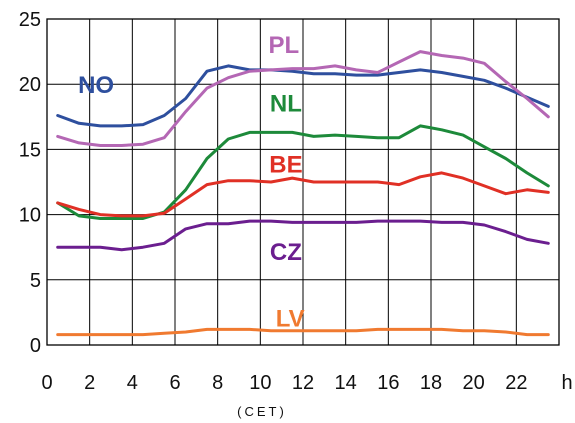 This screenshot has width=575, height=423. What do you see at coordinates (285, 165) in the screenshot?
I see `series-label-be: BE` at bounding box center [285, 165].